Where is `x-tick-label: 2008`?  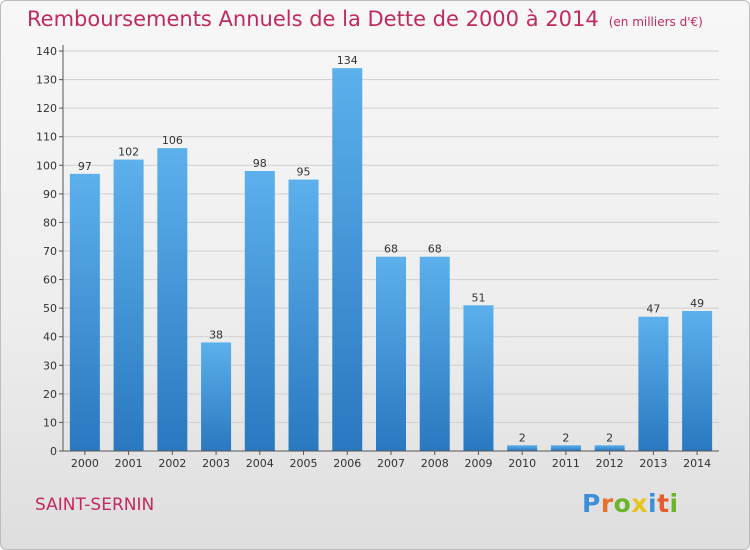 x-tick-label: 2008 is located at coordinates (435, 463).